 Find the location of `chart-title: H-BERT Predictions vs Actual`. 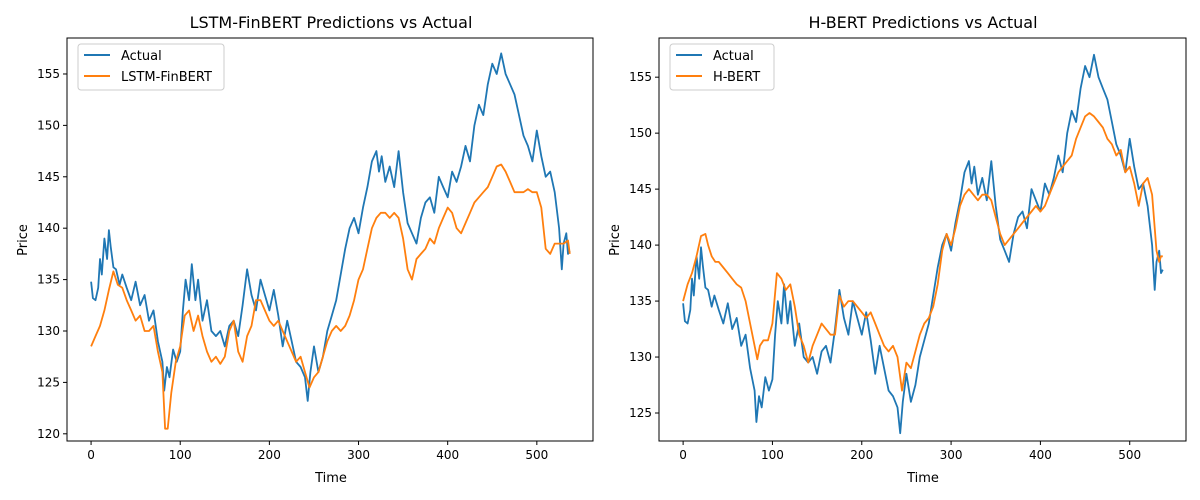

chart-title: H-BERT Predictions vs Actual is located at coordinates (922, 22).